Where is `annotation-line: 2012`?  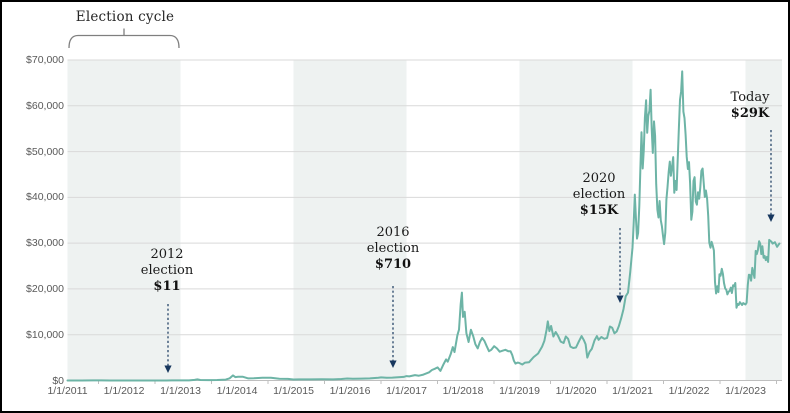
annotation-line: 2012 is located at coordinates (167, 254).